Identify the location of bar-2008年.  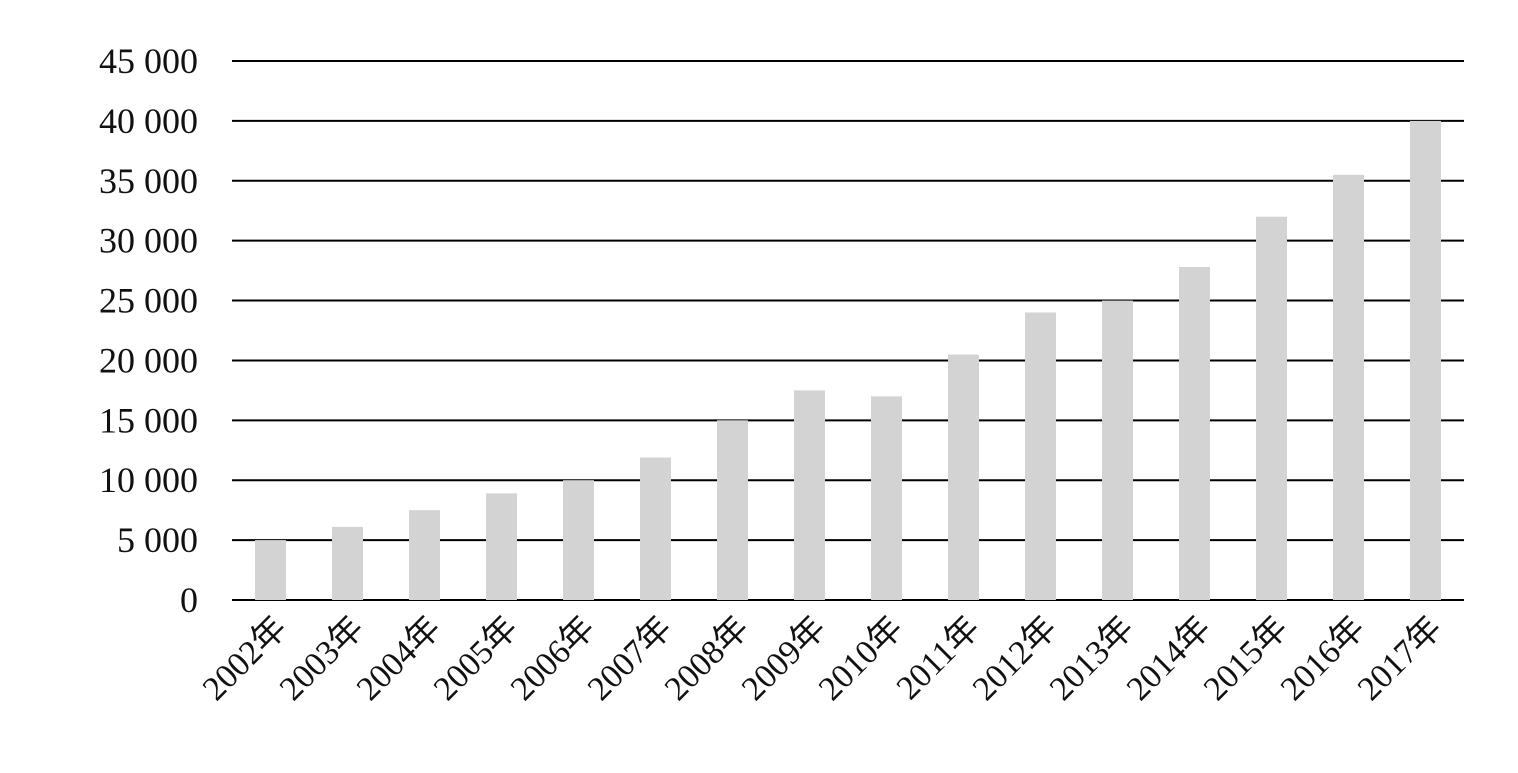
(732, 510).